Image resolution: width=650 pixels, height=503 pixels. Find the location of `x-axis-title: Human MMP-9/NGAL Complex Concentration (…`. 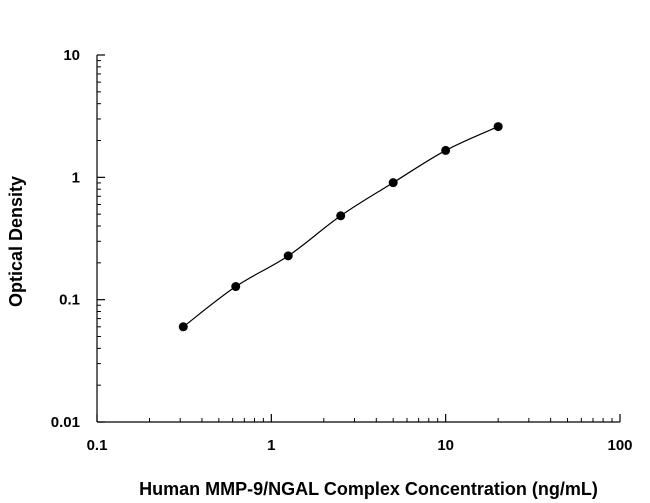

x-axis-title: Human MMP-9/NGAL Complex Concentration (… is located at coordinates (368, 489).